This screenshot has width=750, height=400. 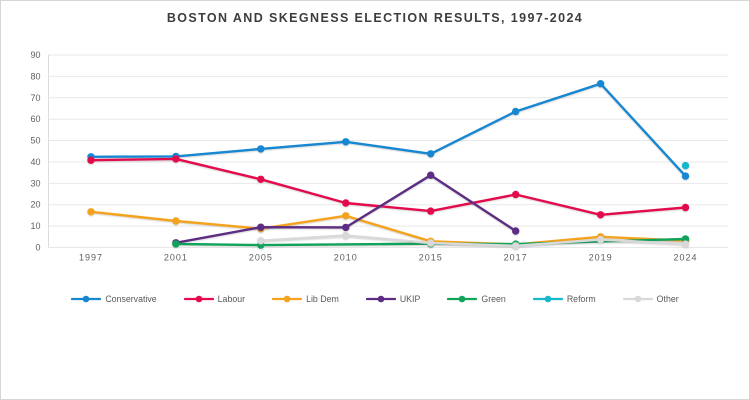 What do you see at coordinates (261, 258) in the screenshot?
I see `x-axis-label: 2005` at bounding box center [261, 258].